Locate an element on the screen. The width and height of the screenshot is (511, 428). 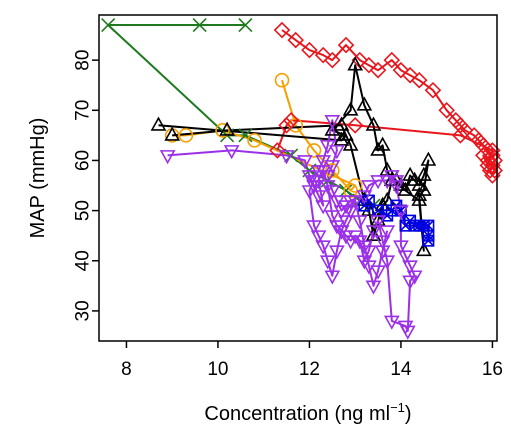
y-tick-label: 80 is located at coordinates (83, 60).